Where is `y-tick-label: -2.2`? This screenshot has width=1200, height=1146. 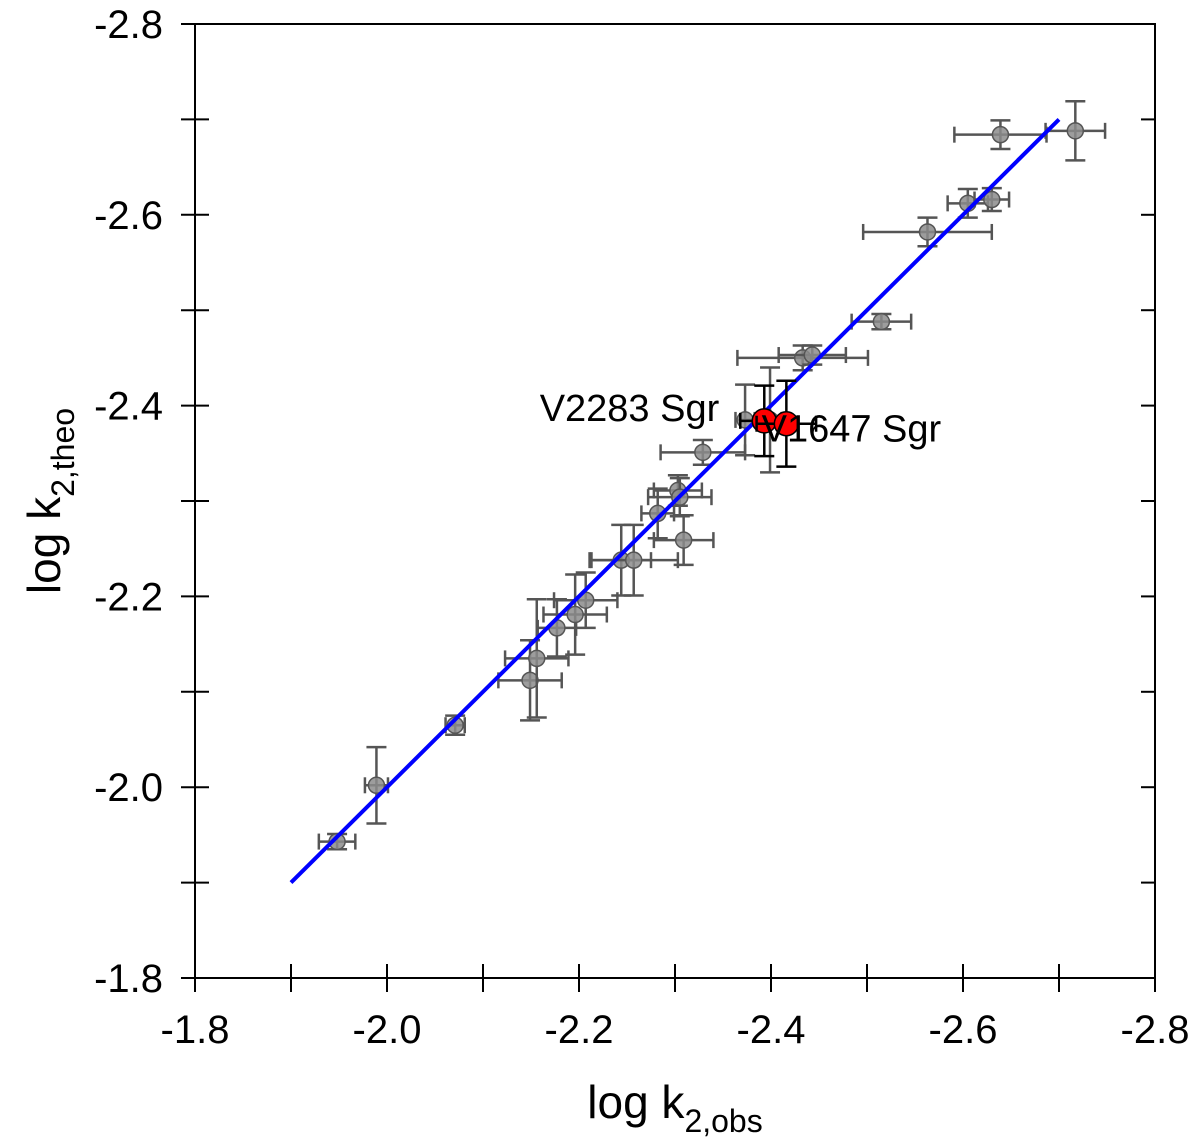 y-tick-label: -2.2 is located at coordinates (128, 597).